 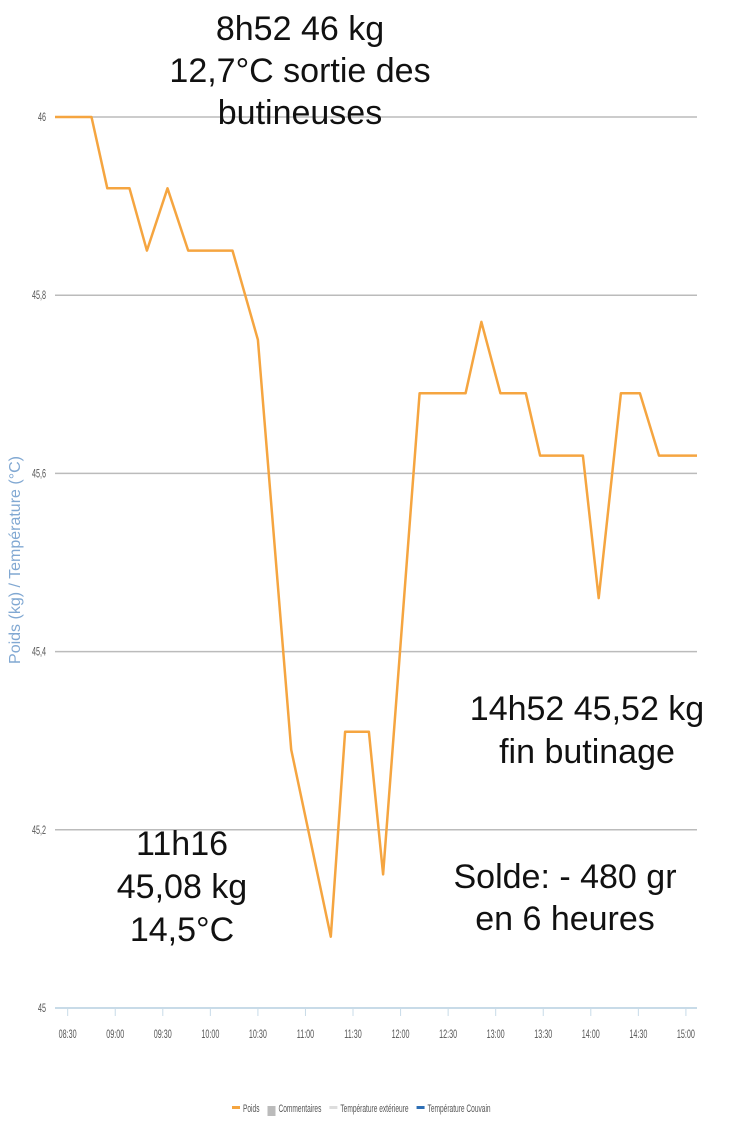 What do you see at coordinates (39, 474) in the screenshot?
I see `y-tick-label: 45,6` at bounding box center [39, 474].